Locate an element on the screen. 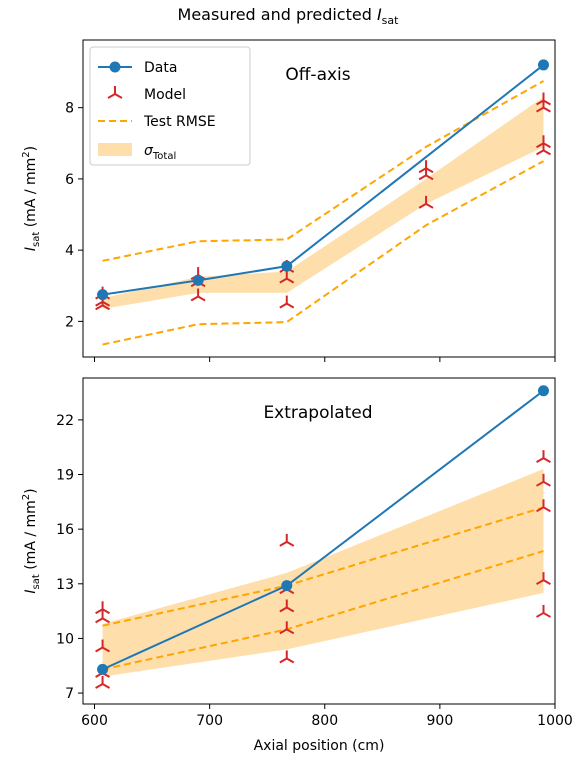 This screenshot has height=761, width=582. x-axis-label: Axial position (cm) is located at coordinates (319, 746).